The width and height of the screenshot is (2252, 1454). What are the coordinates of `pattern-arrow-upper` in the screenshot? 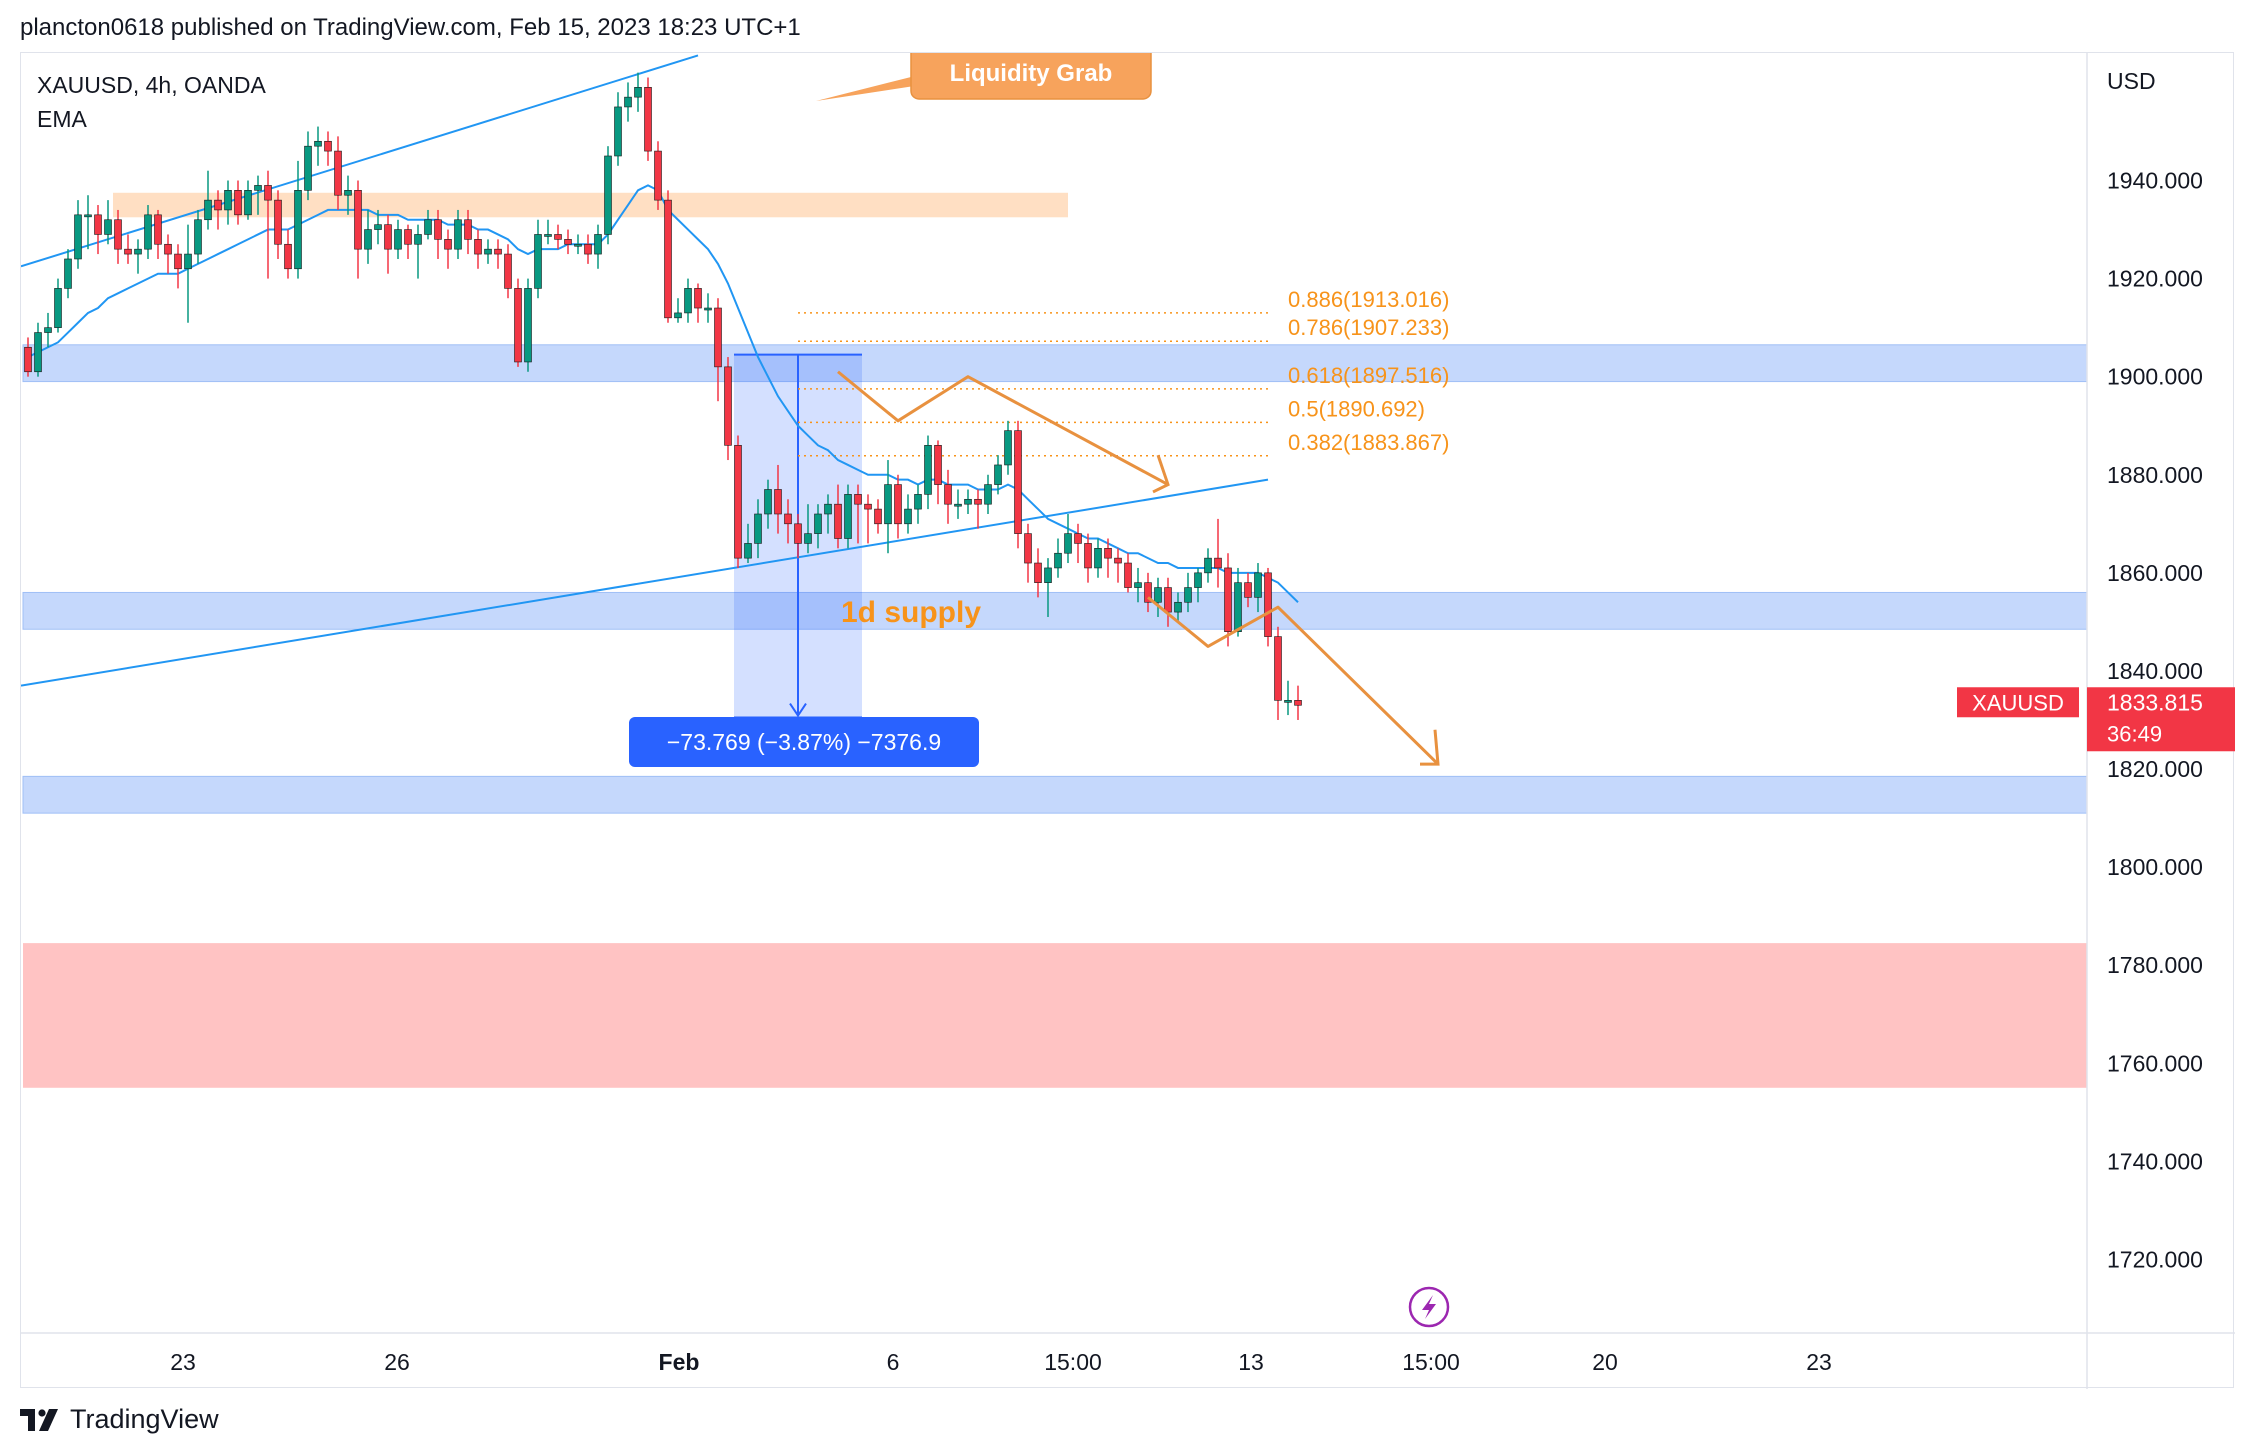 It's located at (1161, 474).